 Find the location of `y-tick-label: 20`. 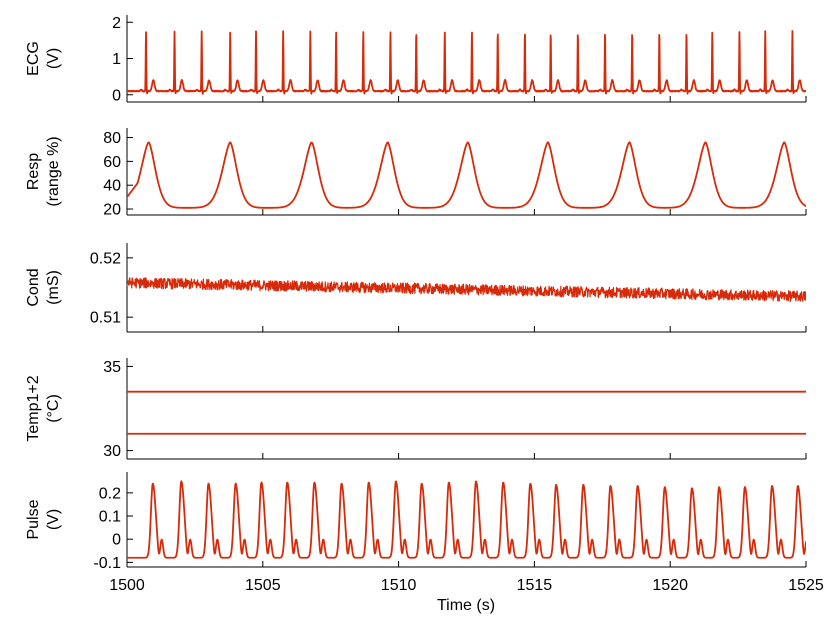

y-tick-label: 20 is located at coordinates (112, 210).